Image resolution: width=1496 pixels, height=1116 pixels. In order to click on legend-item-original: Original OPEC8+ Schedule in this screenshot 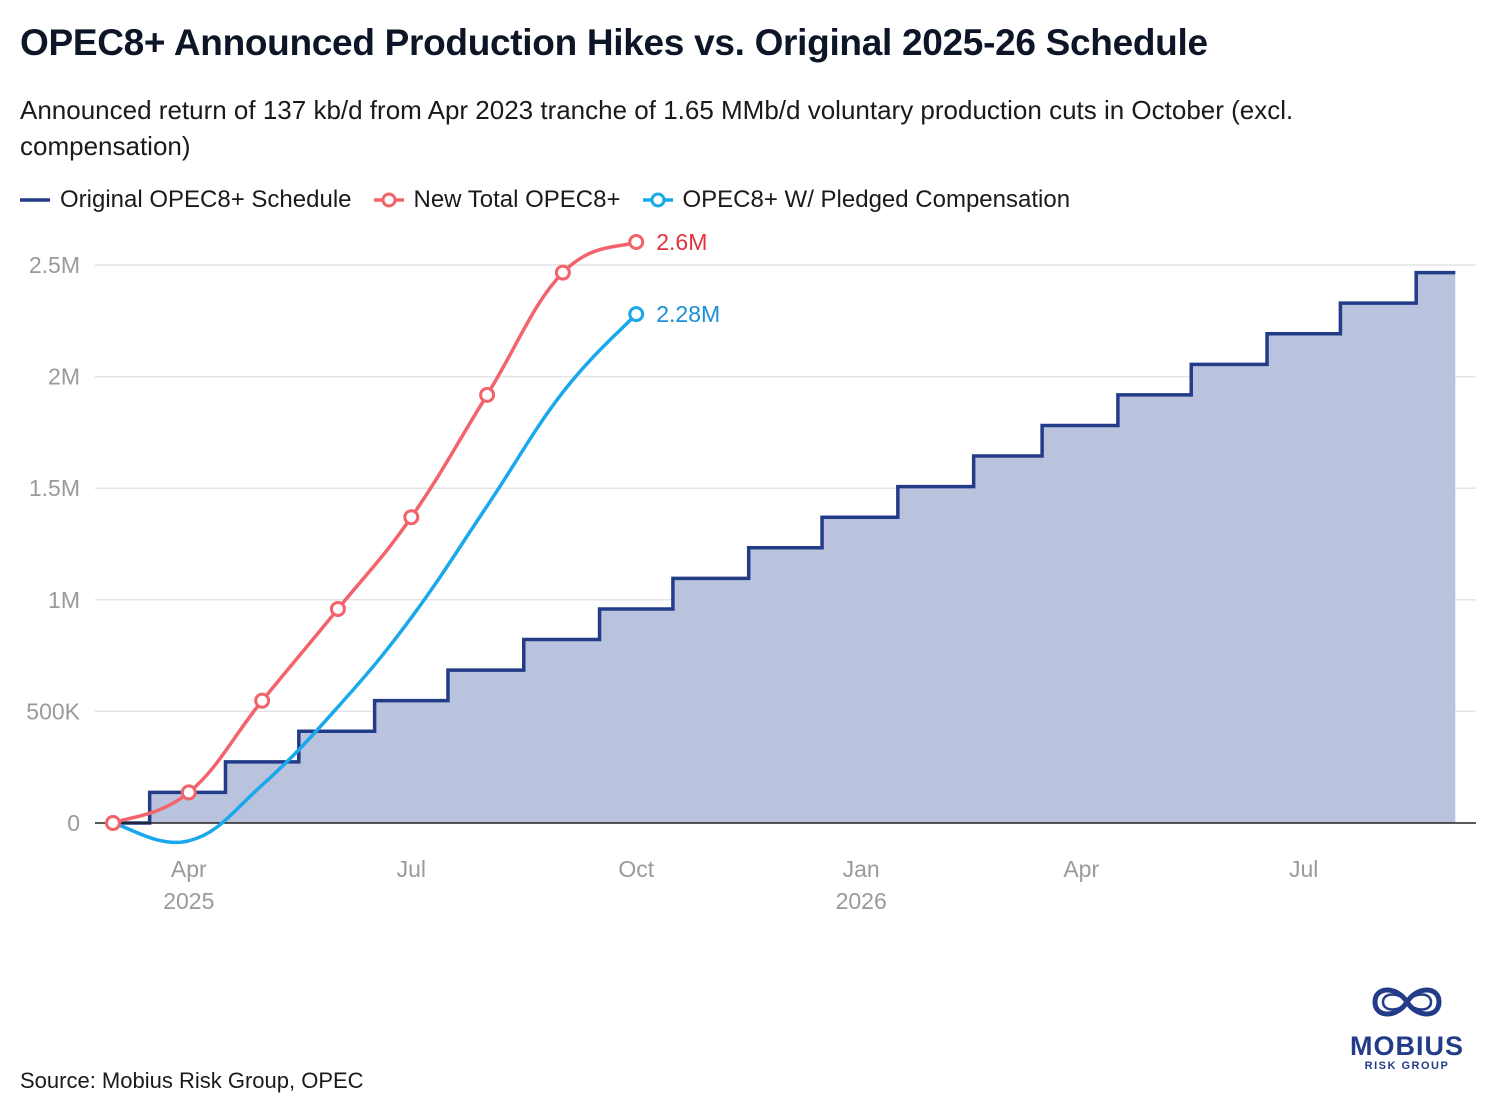, I will do `click(186, 200)`.